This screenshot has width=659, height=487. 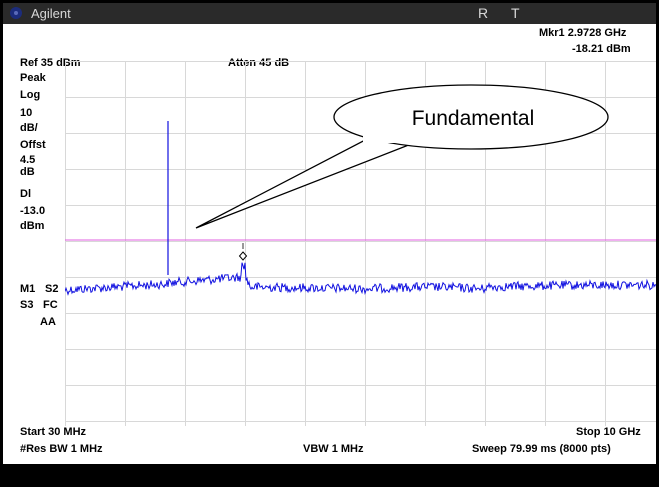 I want to click on trace-fc: FC, so click(x=50, y=305).